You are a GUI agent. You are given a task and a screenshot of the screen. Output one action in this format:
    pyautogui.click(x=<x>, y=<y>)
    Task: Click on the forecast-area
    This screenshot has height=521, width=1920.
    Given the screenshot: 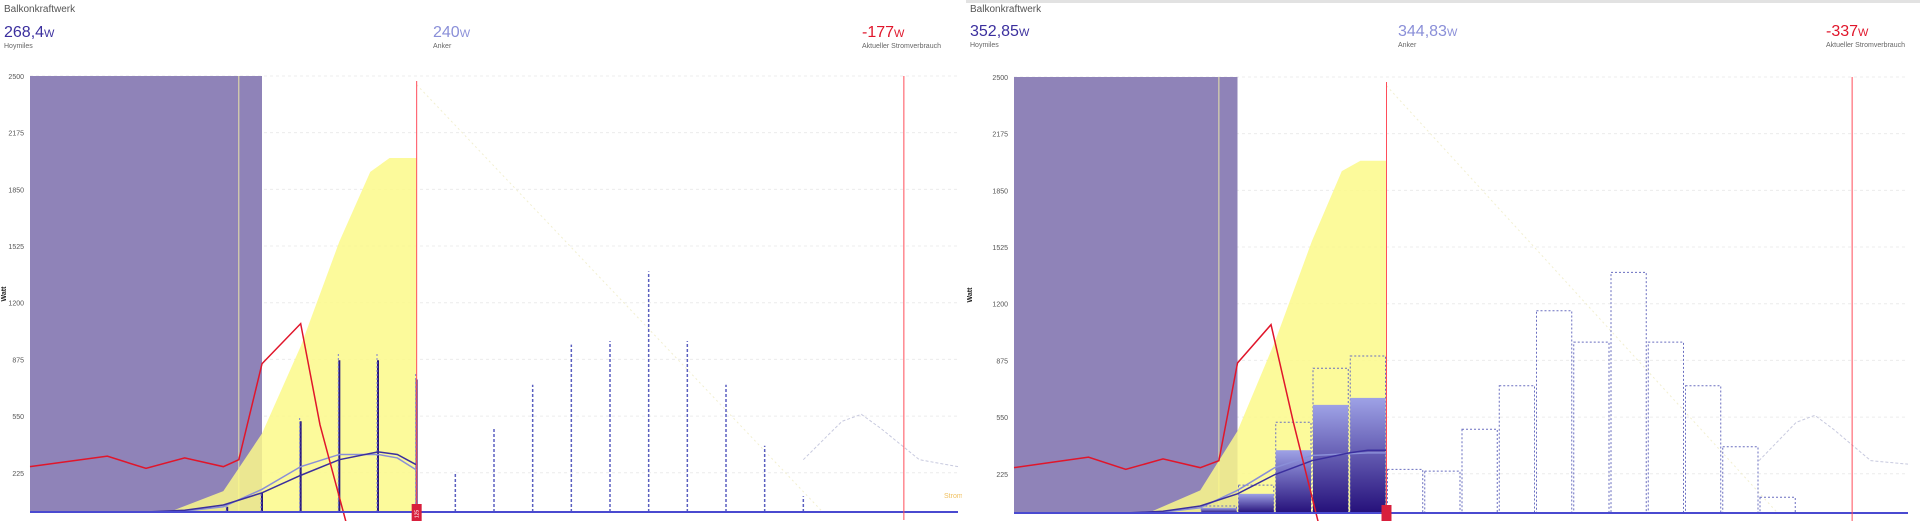 What is the action you would take?
    pyautogui.click(x=293, y=334)
    